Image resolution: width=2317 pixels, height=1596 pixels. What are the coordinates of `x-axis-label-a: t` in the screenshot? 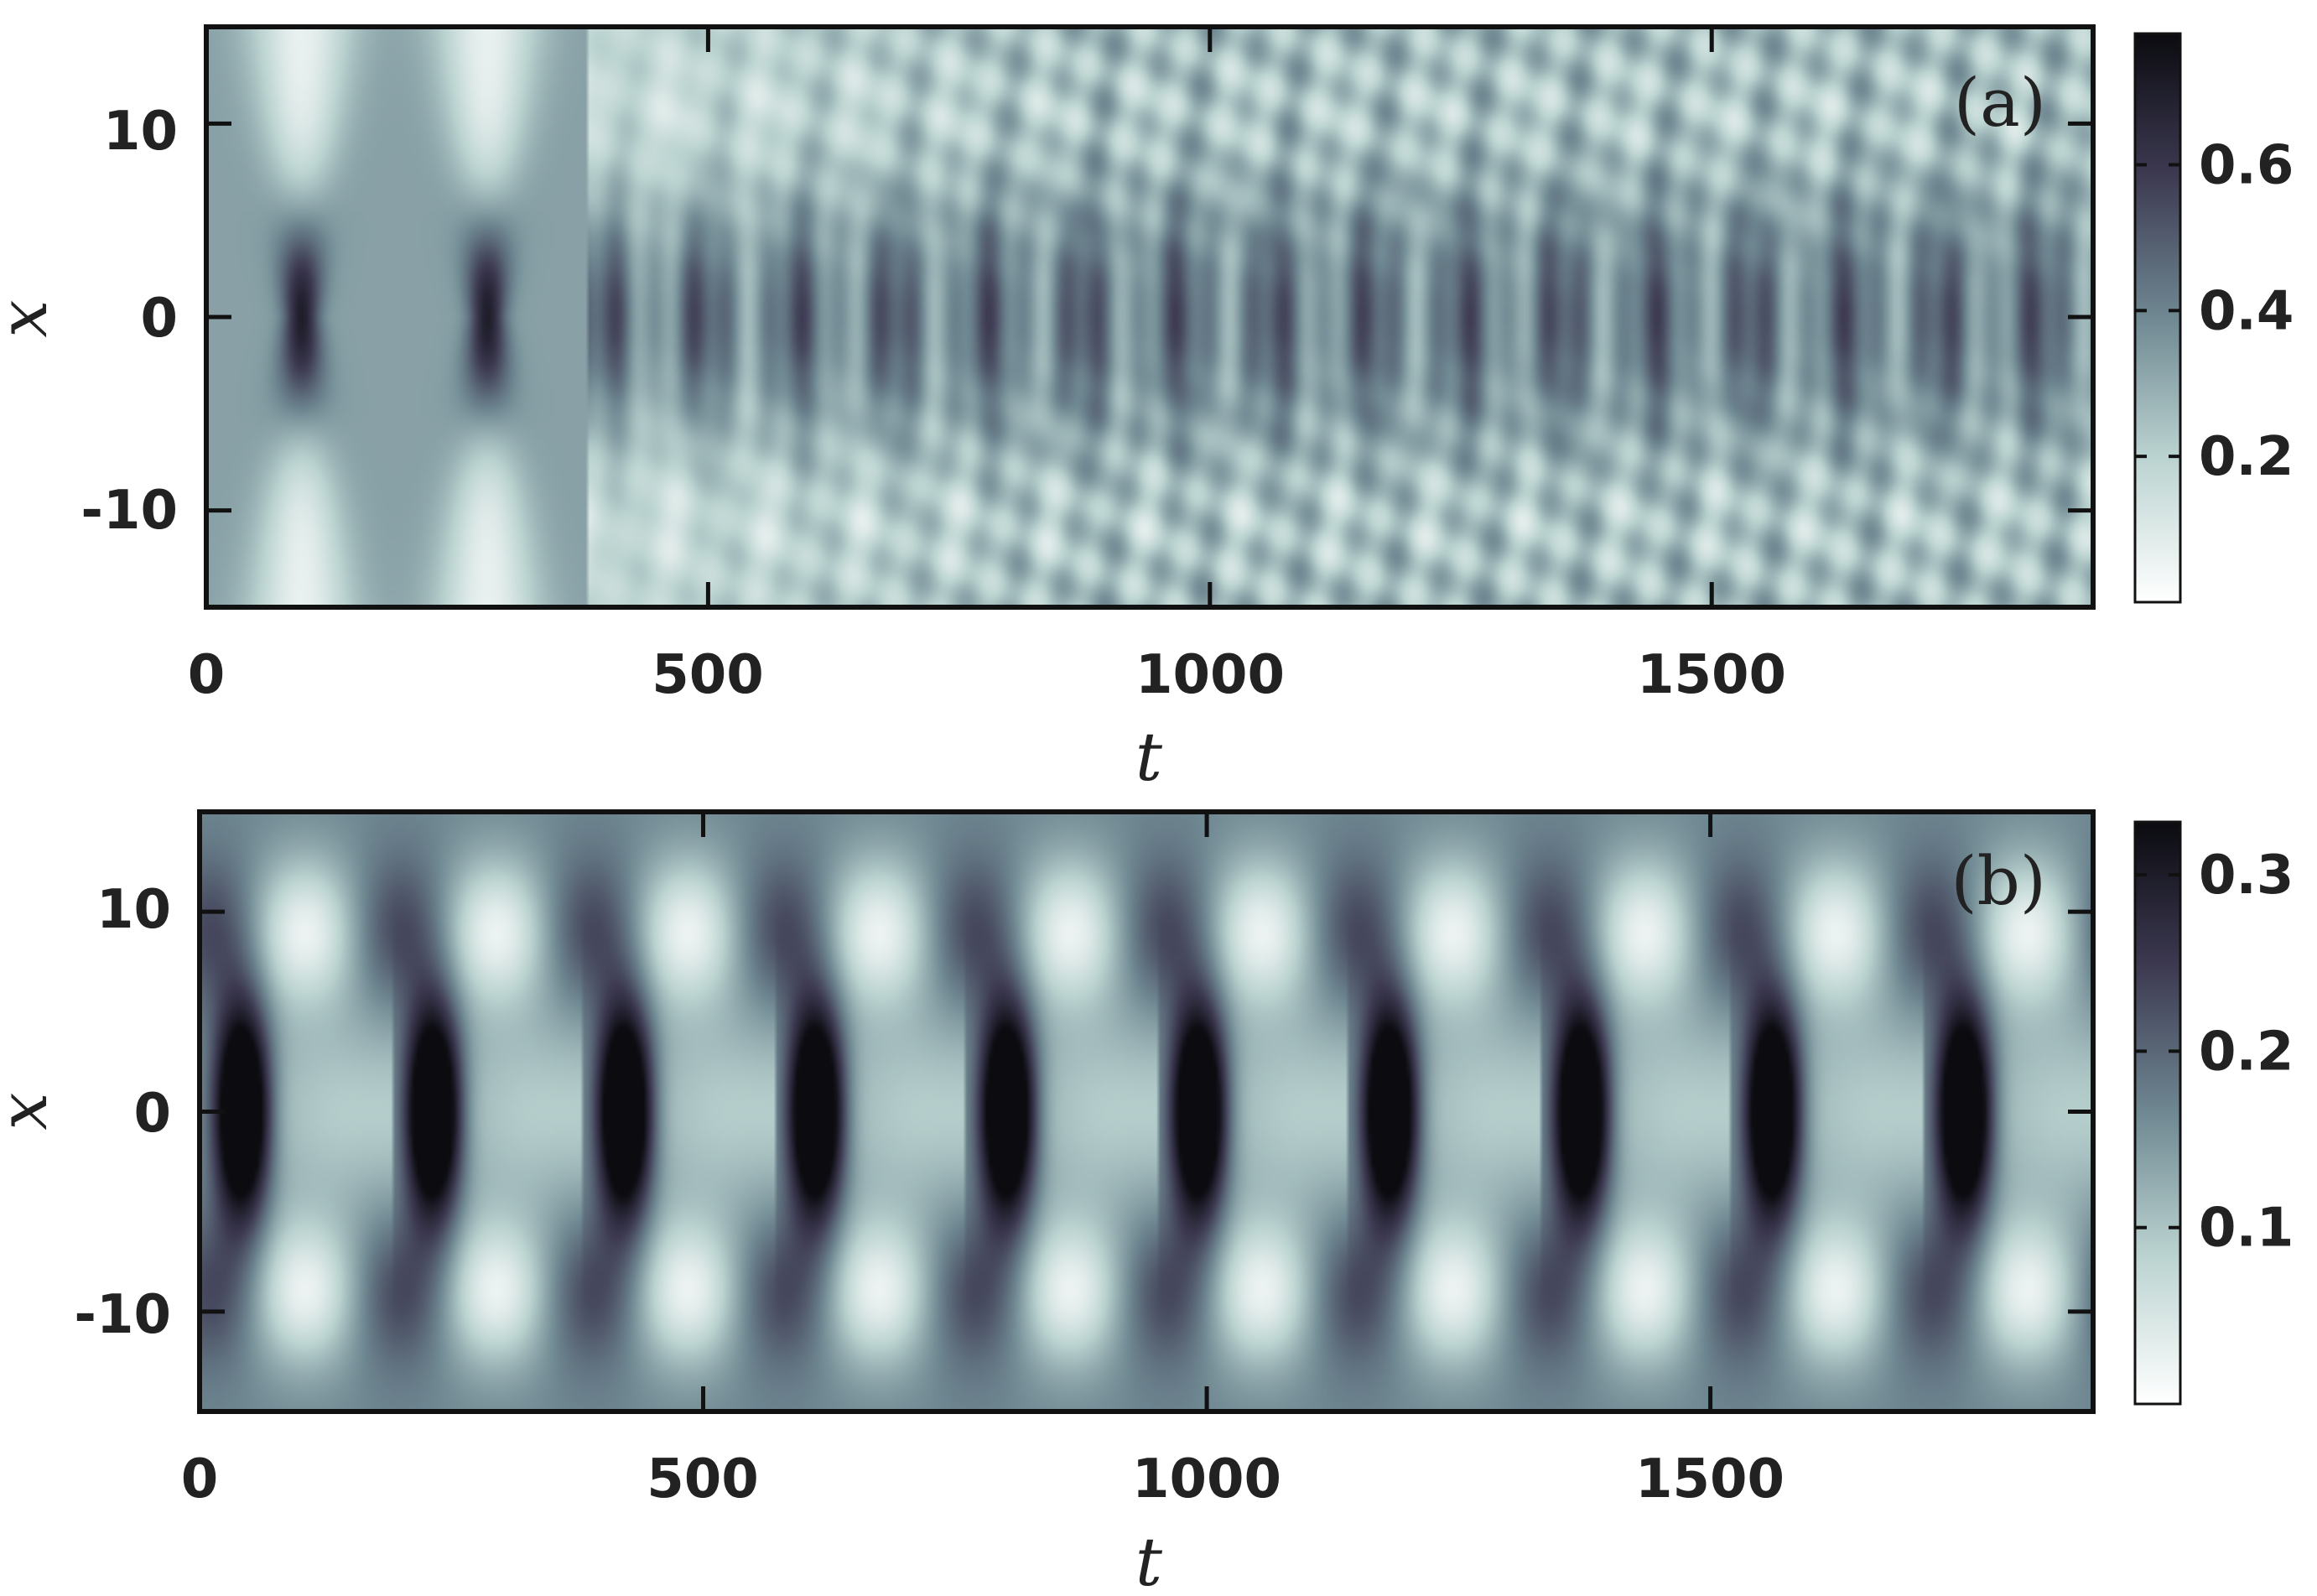 It's located at (1149, 757).